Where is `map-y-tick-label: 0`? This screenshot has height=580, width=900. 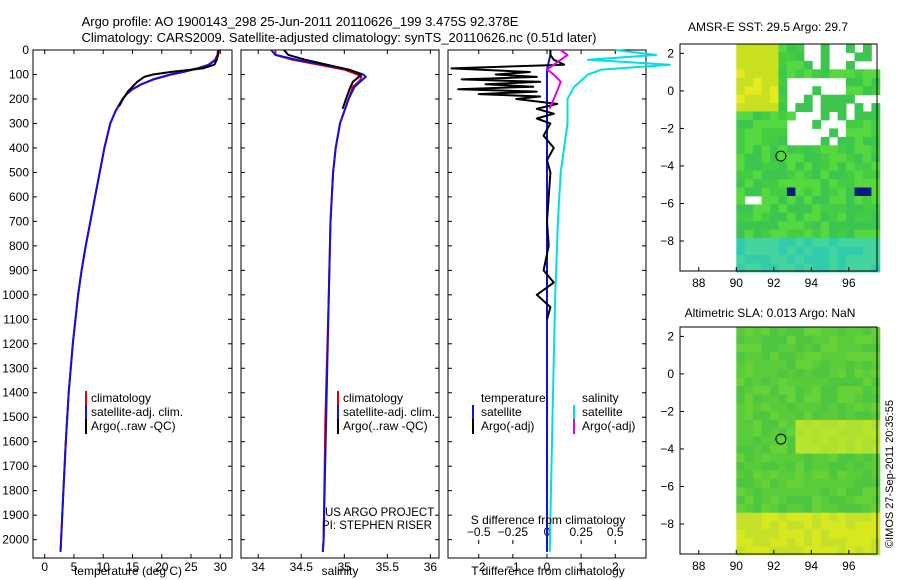 map-y-tick-label: 0 is located at coordinates (670, 374).